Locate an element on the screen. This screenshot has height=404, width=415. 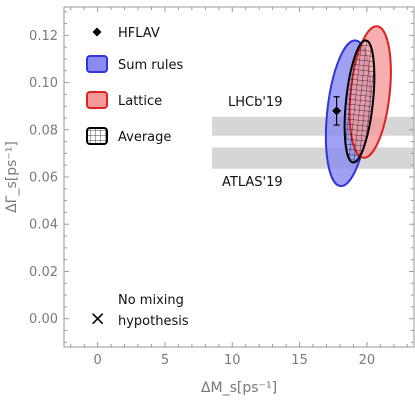
legend-marker-hflav is located at coordinates (97, 32).